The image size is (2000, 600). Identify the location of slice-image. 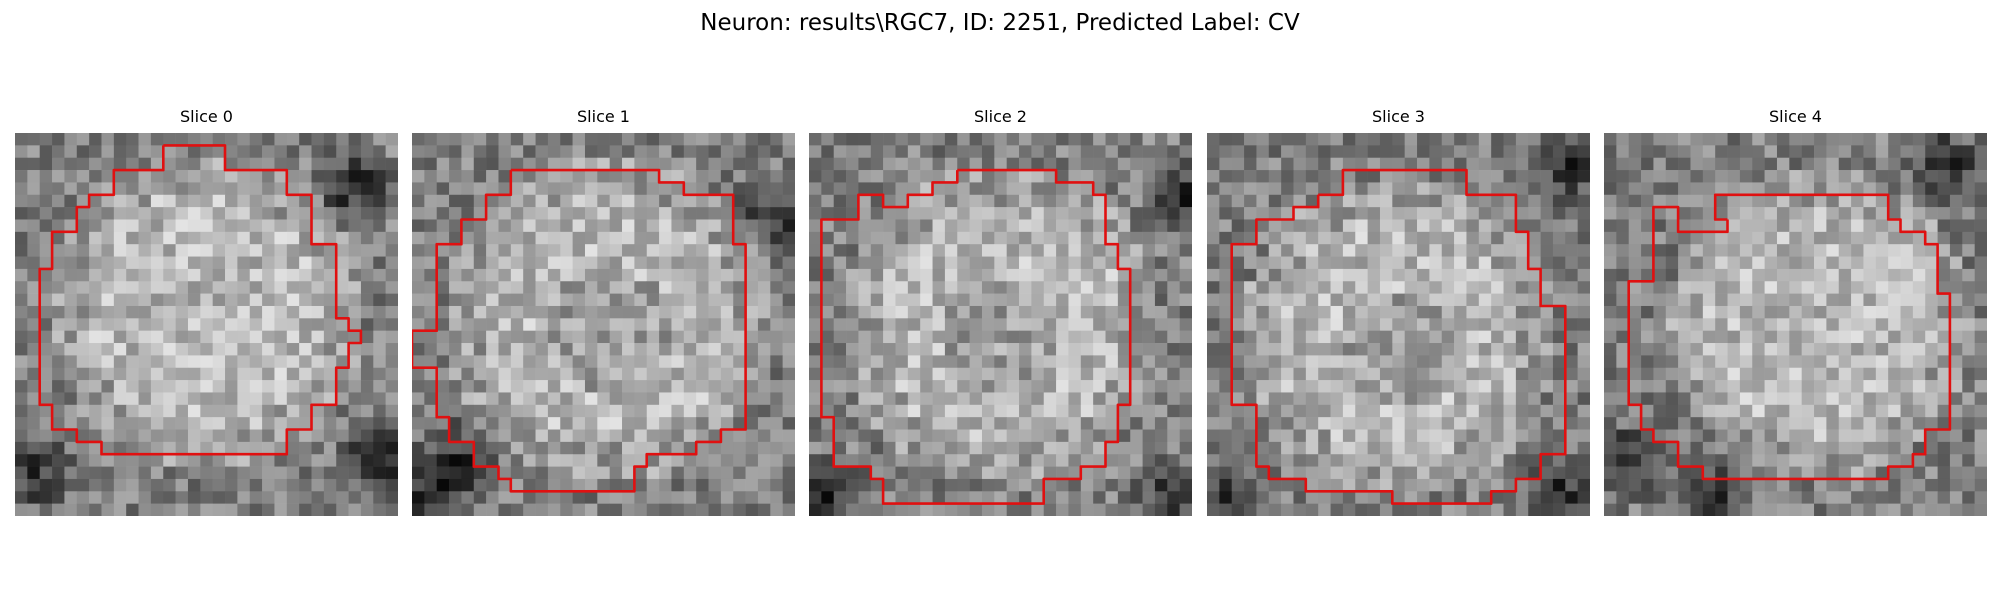
(206, 324).